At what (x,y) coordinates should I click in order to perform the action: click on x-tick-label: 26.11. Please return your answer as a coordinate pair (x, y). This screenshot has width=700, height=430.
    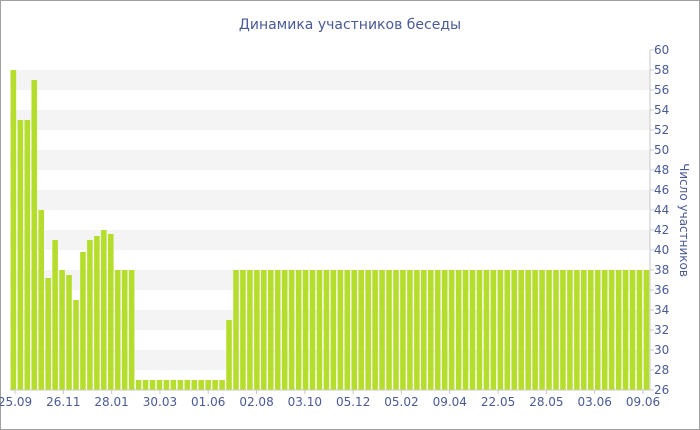
    Looking at the image, I should click on (63, 402).